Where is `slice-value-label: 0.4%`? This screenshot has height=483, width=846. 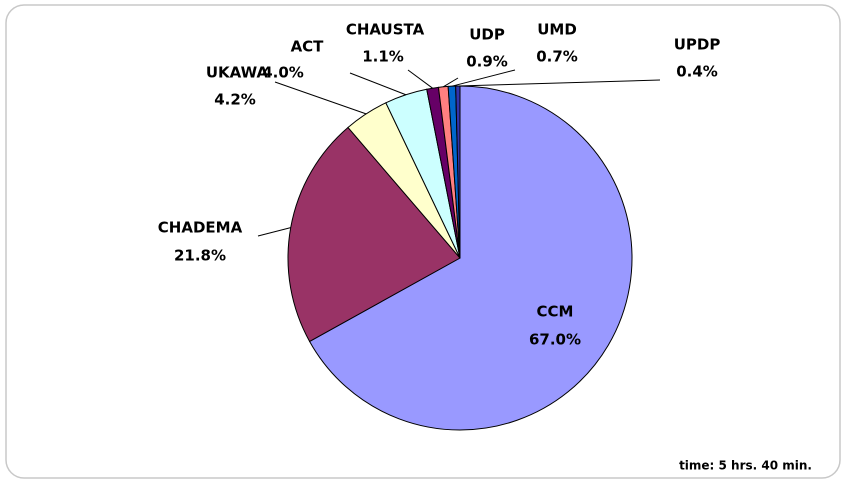 slice-value-label: 0.4% is located at coordinates (697, 72).